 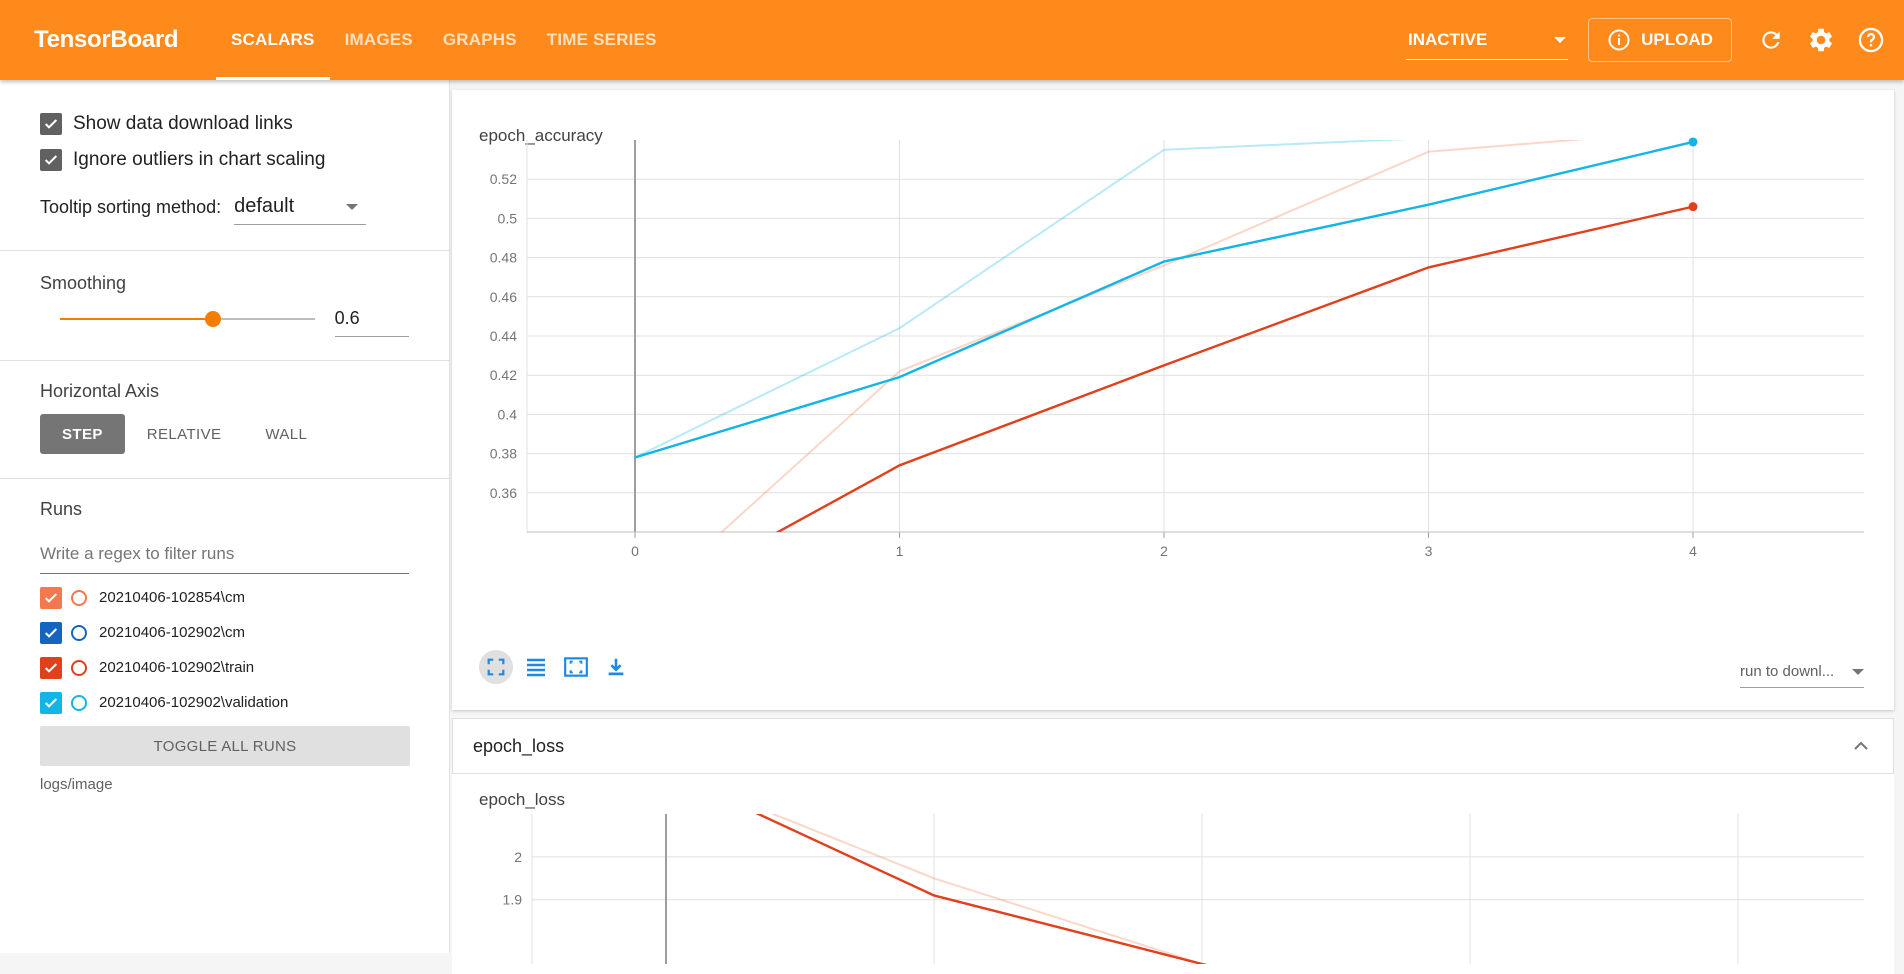 I want to click on ignore-outliers-option: Ignore outliers in chart scaling, so click(x=224, y=160).